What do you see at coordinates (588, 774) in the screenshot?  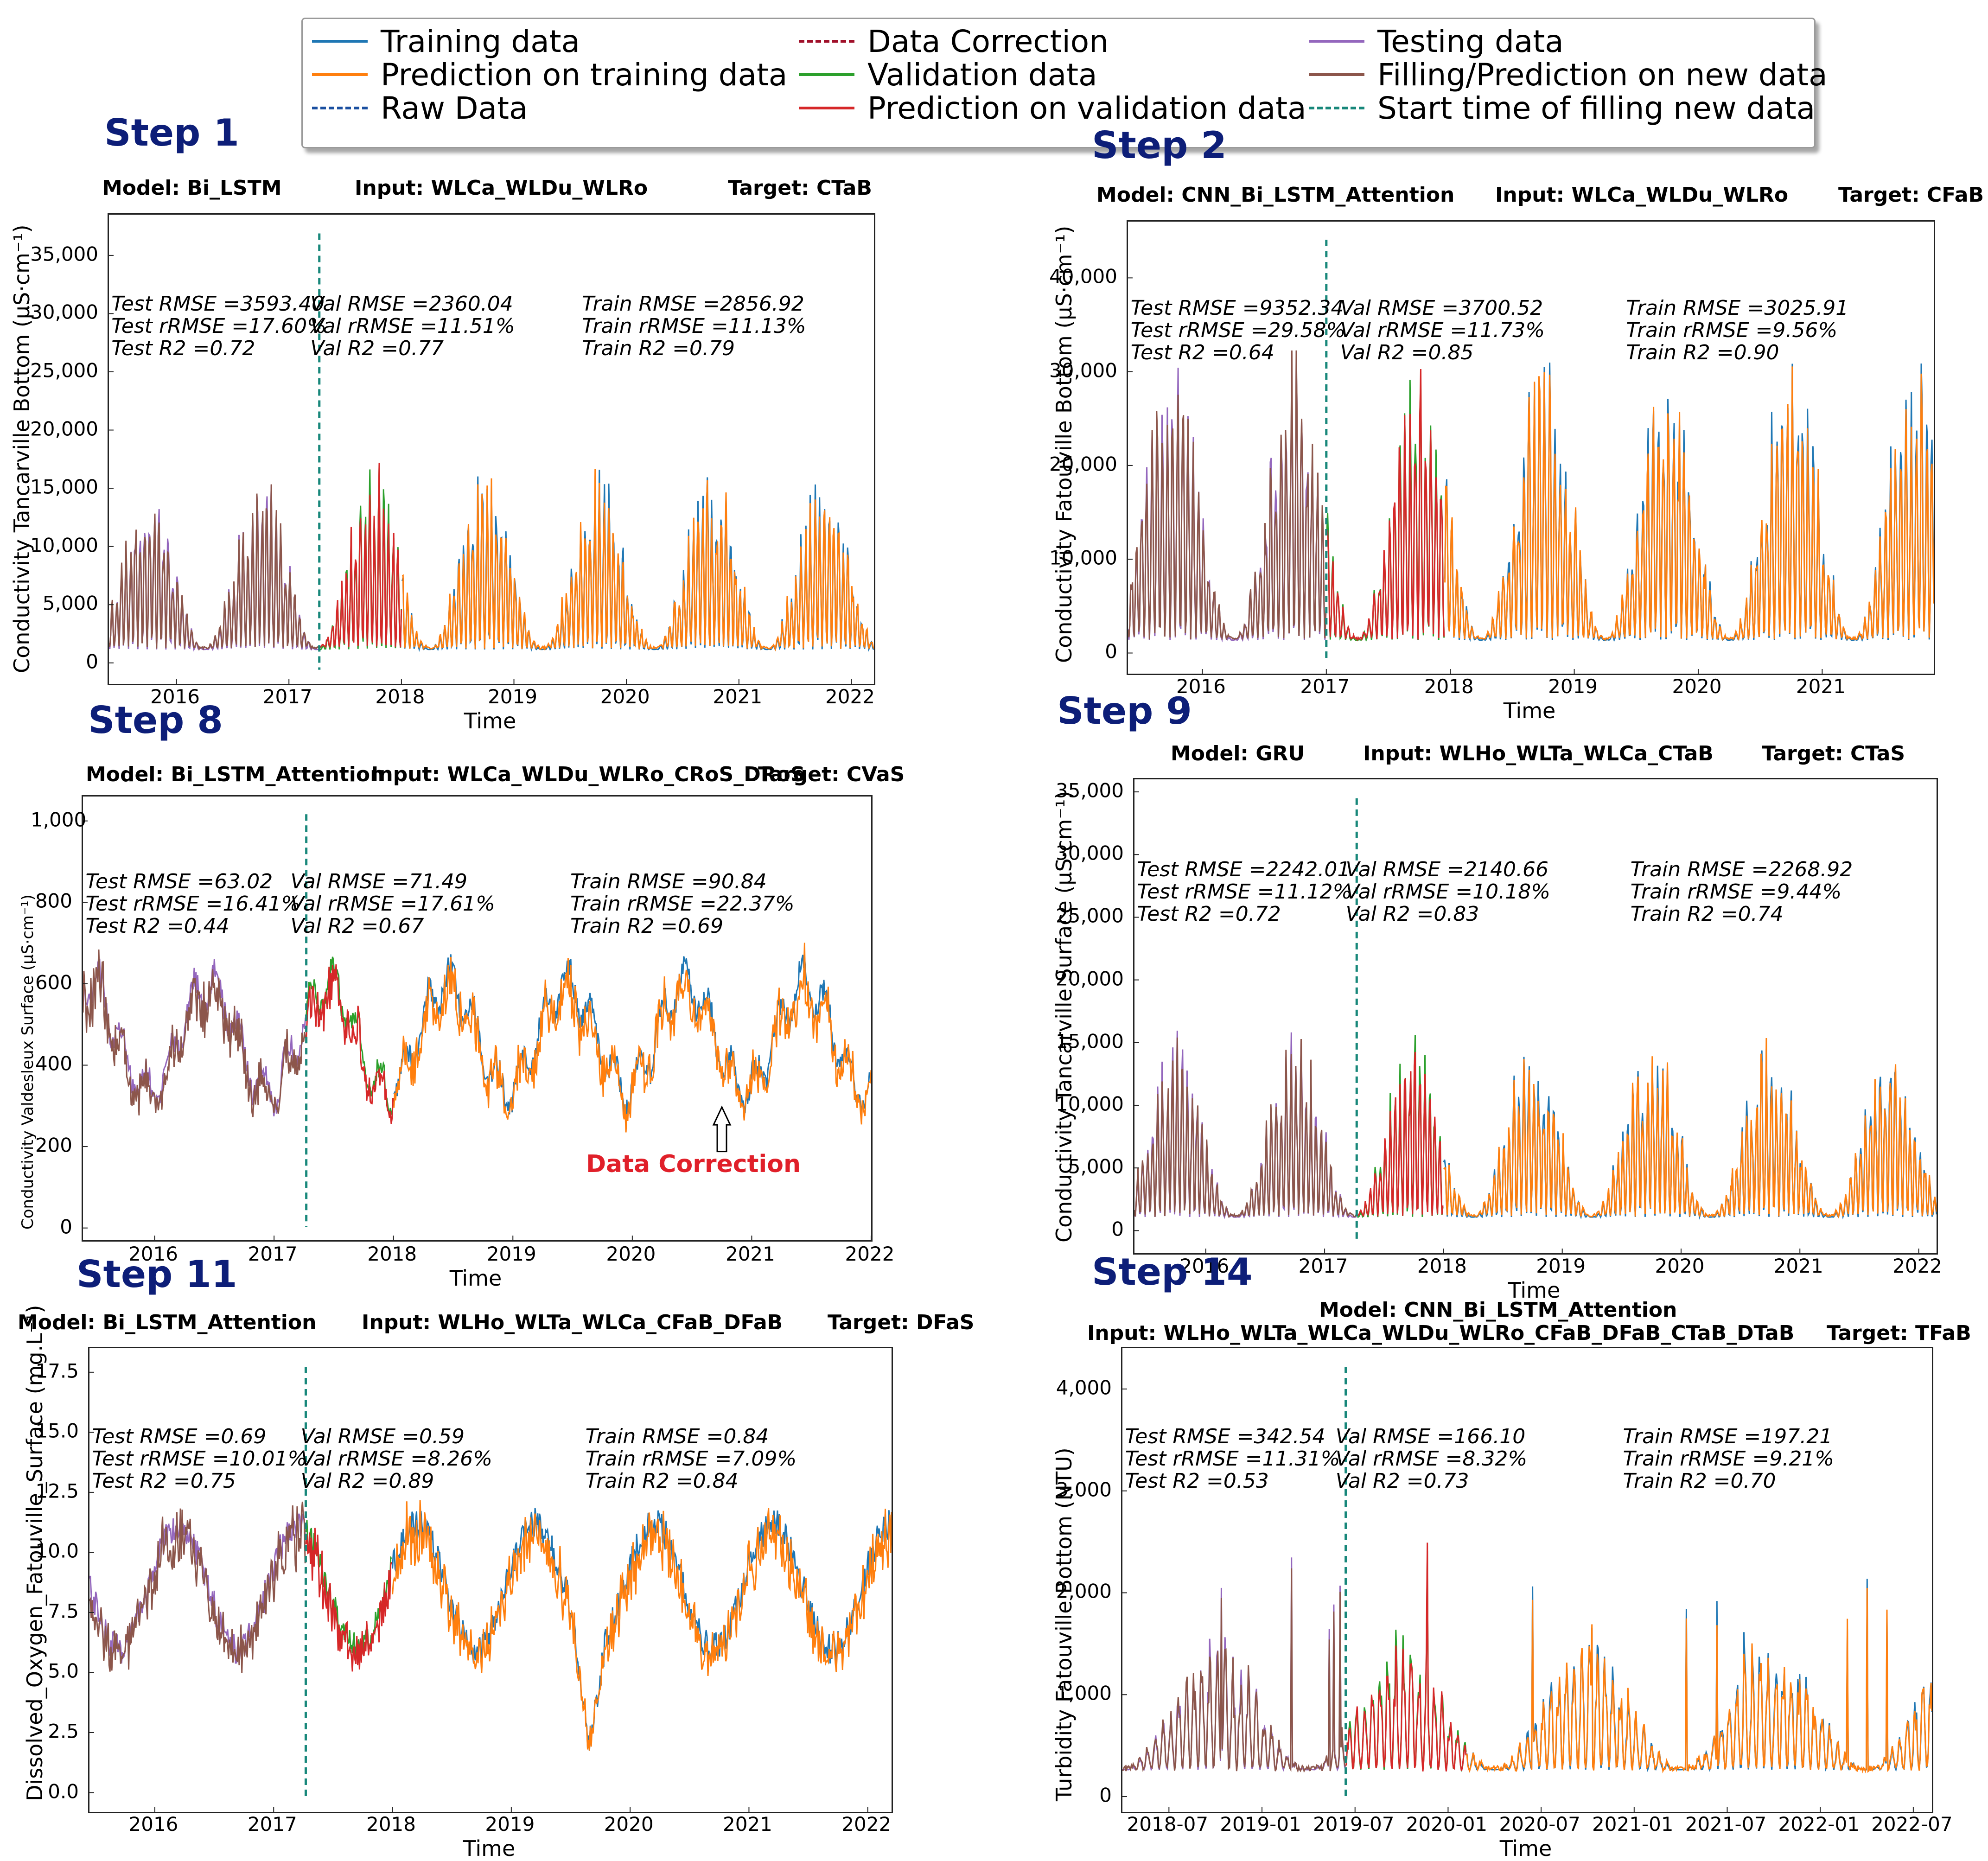 I see `panel-input-label: Input: WLCa_WLDu_WLRo_CRoS_DRoS` at bounding box center [588, 774].